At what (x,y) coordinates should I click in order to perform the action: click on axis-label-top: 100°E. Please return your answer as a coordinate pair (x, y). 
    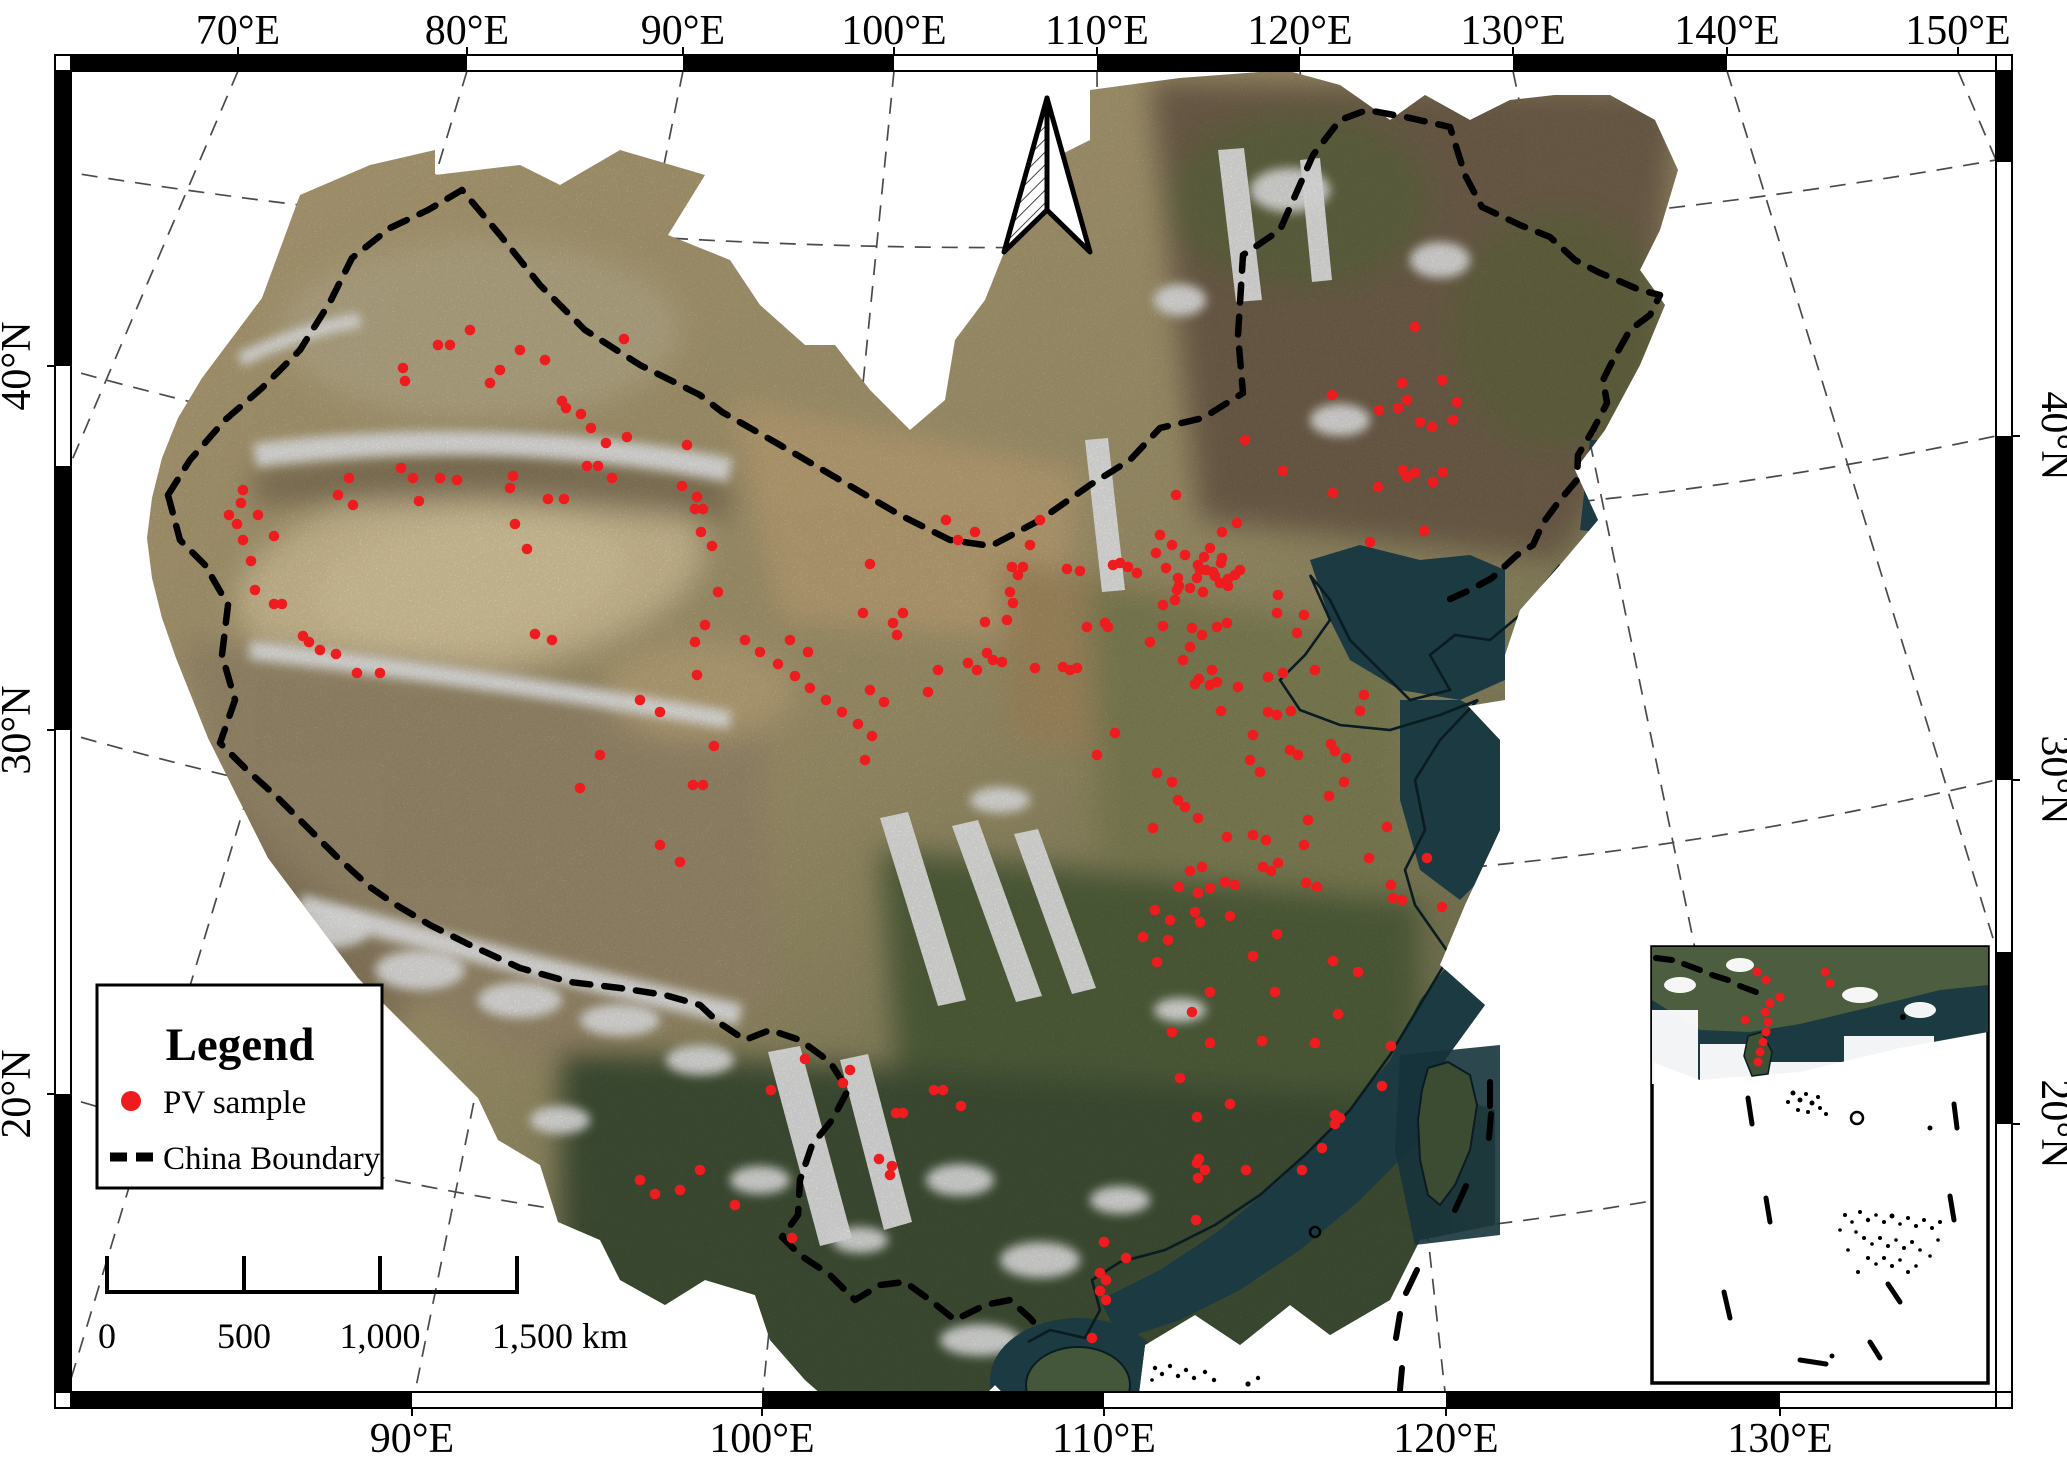
    Looking at the image, I should click on (893, 31).